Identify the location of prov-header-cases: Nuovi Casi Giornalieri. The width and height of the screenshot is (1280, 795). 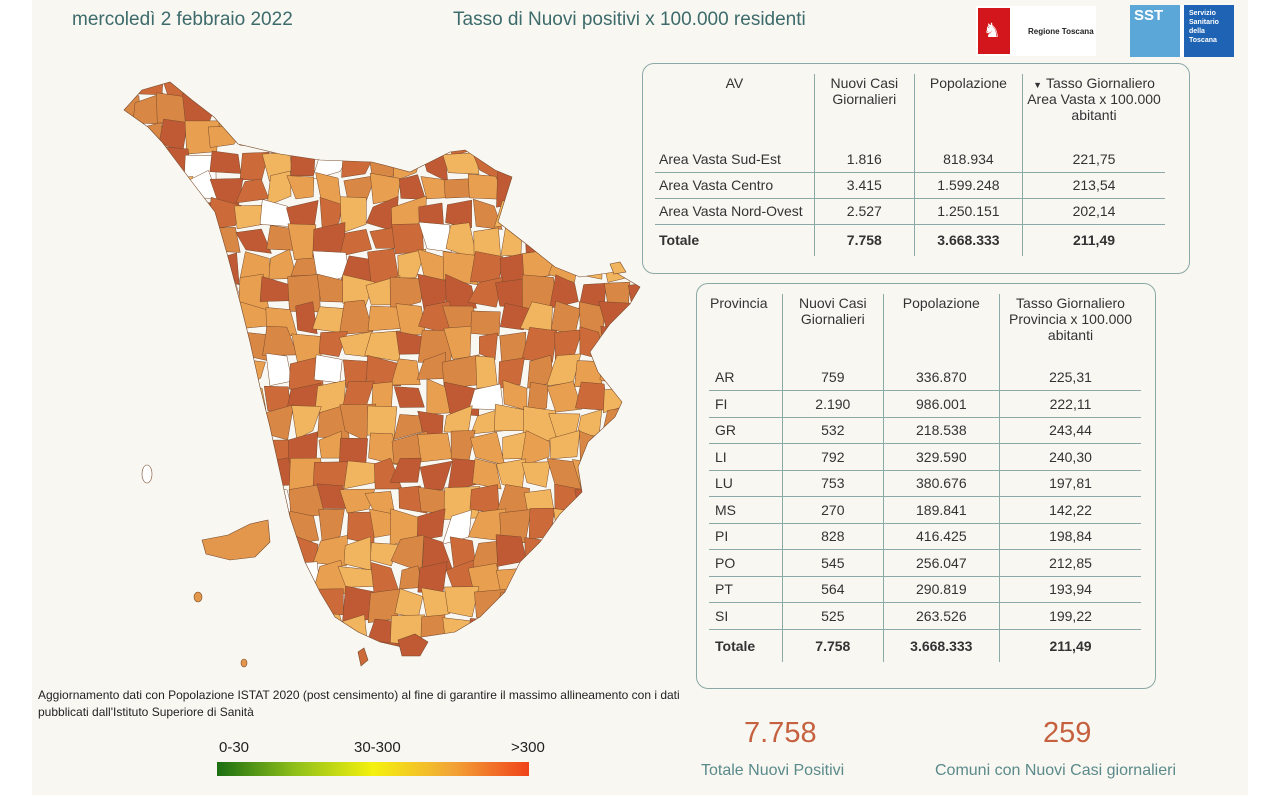
(833, 329).